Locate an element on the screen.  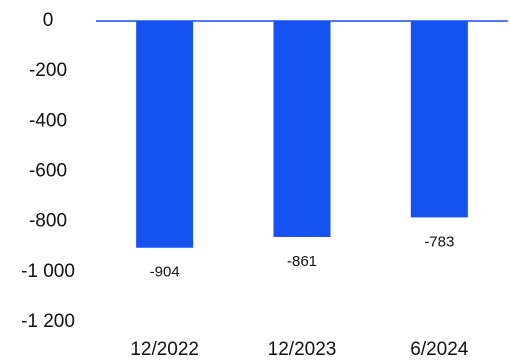
x-axis: 12/2022 12/2023 6/2024 is located at coordinates (299, 349).